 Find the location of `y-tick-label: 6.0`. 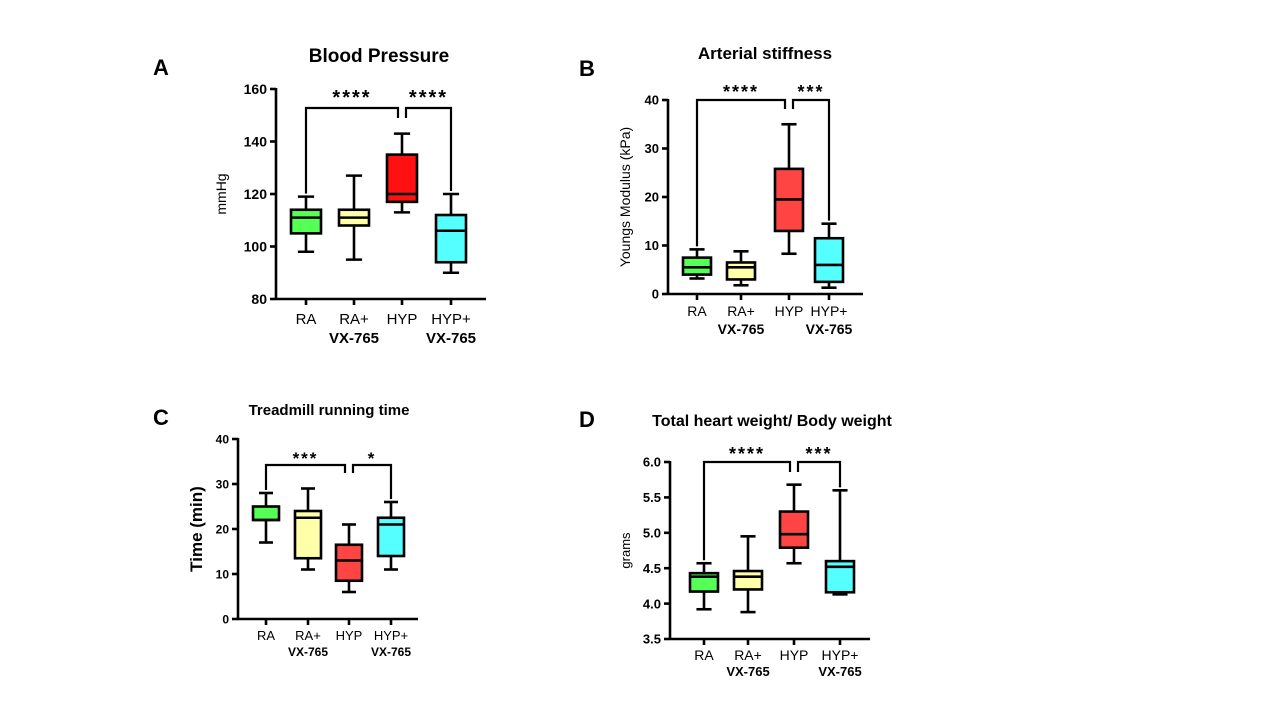

y-tick-label: 6.0 is located at coordinates (652, 462).